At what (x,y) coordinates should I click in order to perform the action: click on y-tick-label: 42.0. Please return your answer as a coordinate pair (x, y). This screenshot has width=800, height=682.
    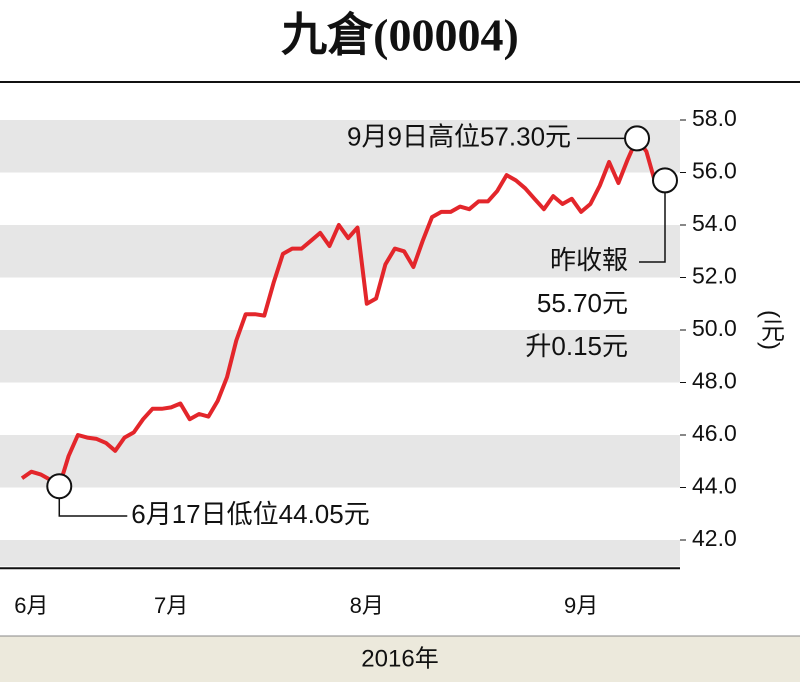
    Looking at the image, I should click on (714, 538).